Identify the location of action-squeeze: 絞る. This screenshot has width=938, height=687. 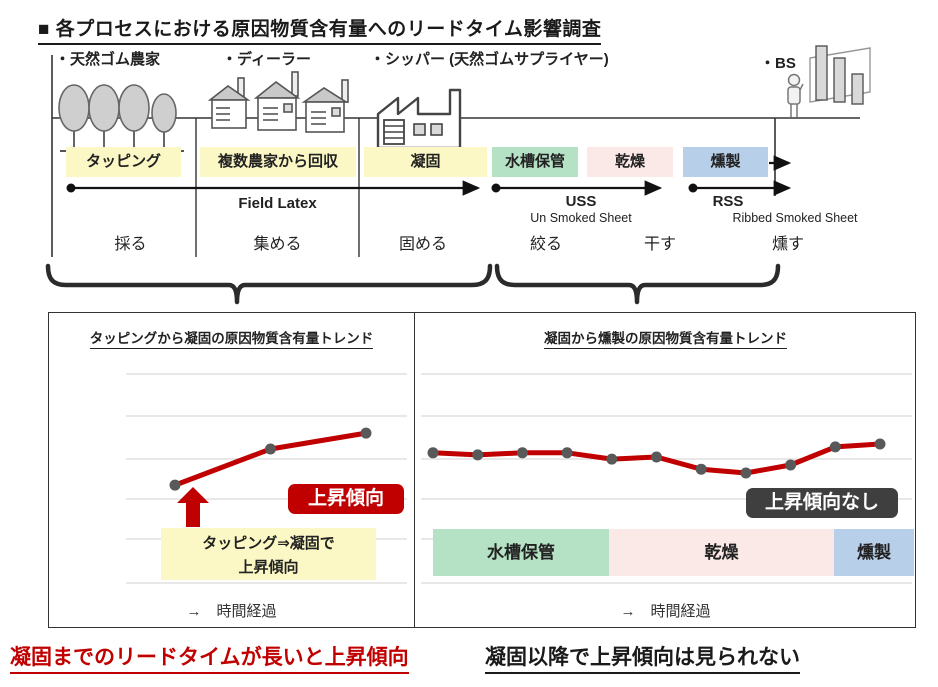
(545, 244).